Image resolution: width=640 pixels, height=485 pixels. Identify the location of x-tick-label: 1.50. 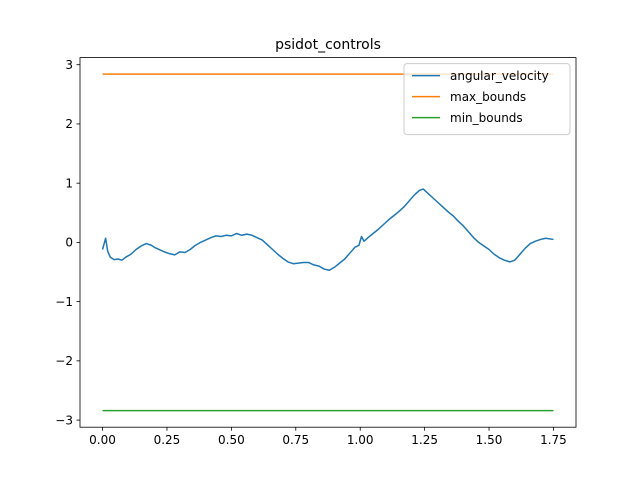
(489, 440).